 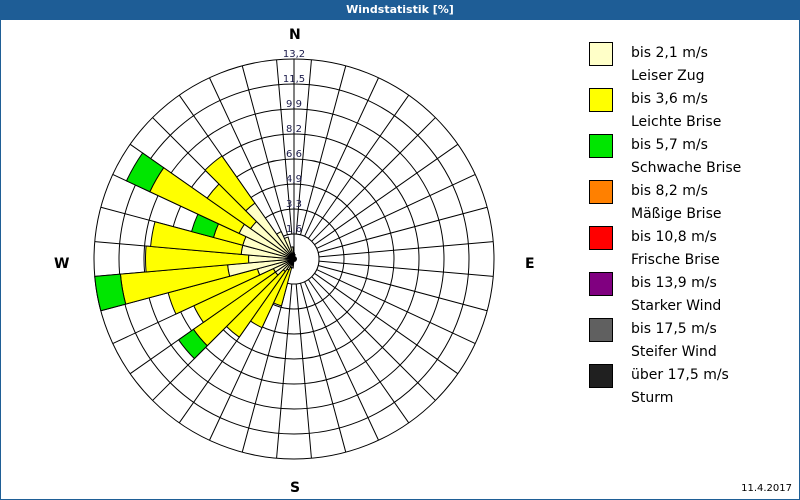 I want to click on legend-label: Leichte Brise, so click(x=676, y=122).